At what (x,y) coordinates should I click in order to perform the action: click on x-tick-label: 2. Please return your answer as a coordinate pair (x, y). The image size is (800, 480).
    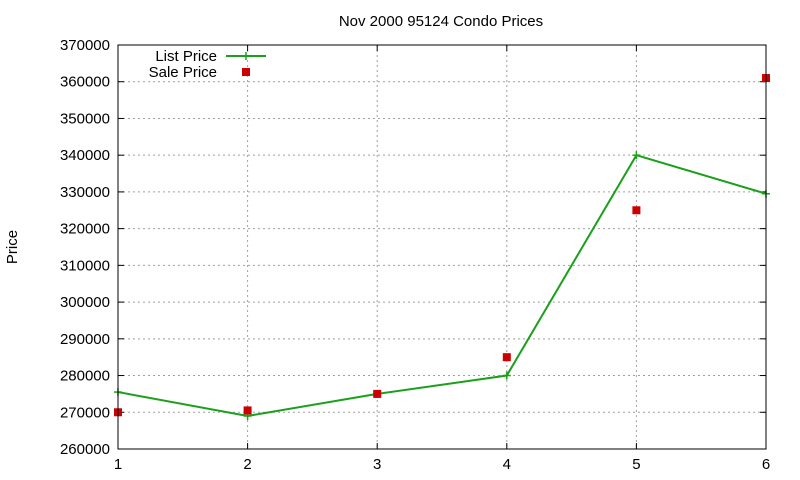
    Looking at the image, I should click on (247, 464).